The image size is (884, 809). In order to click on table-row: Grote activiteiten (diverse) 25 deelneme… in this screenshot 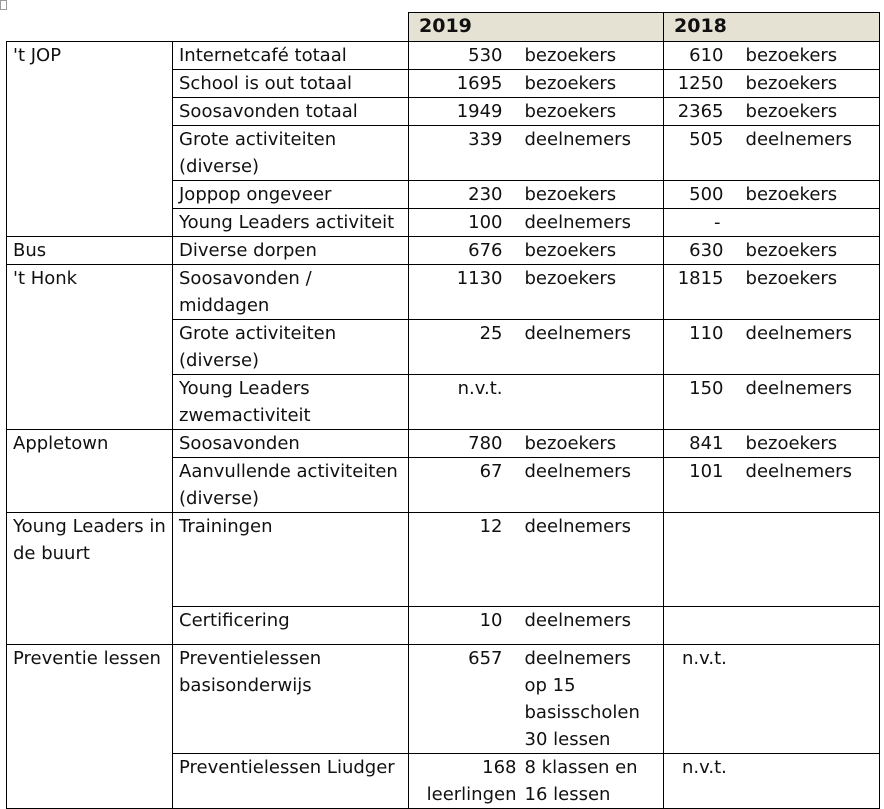, I will do `click(444, 347)`.